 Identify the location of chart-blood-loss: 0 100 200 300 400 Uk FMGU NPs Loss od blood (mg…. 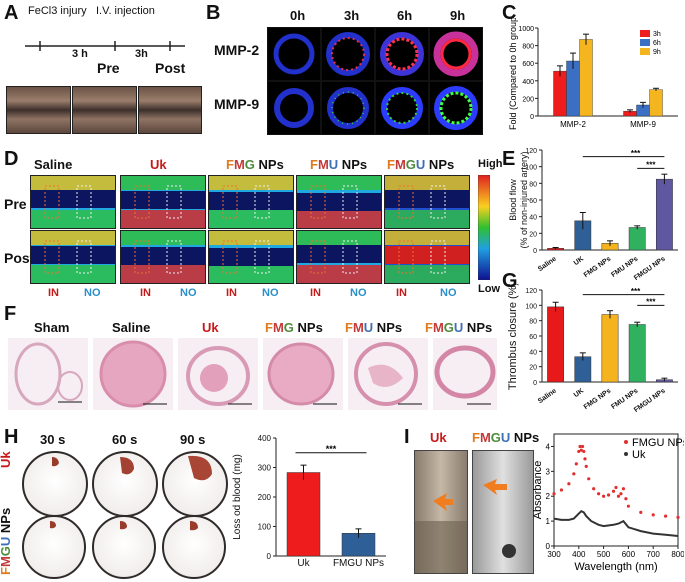
(309, 501).